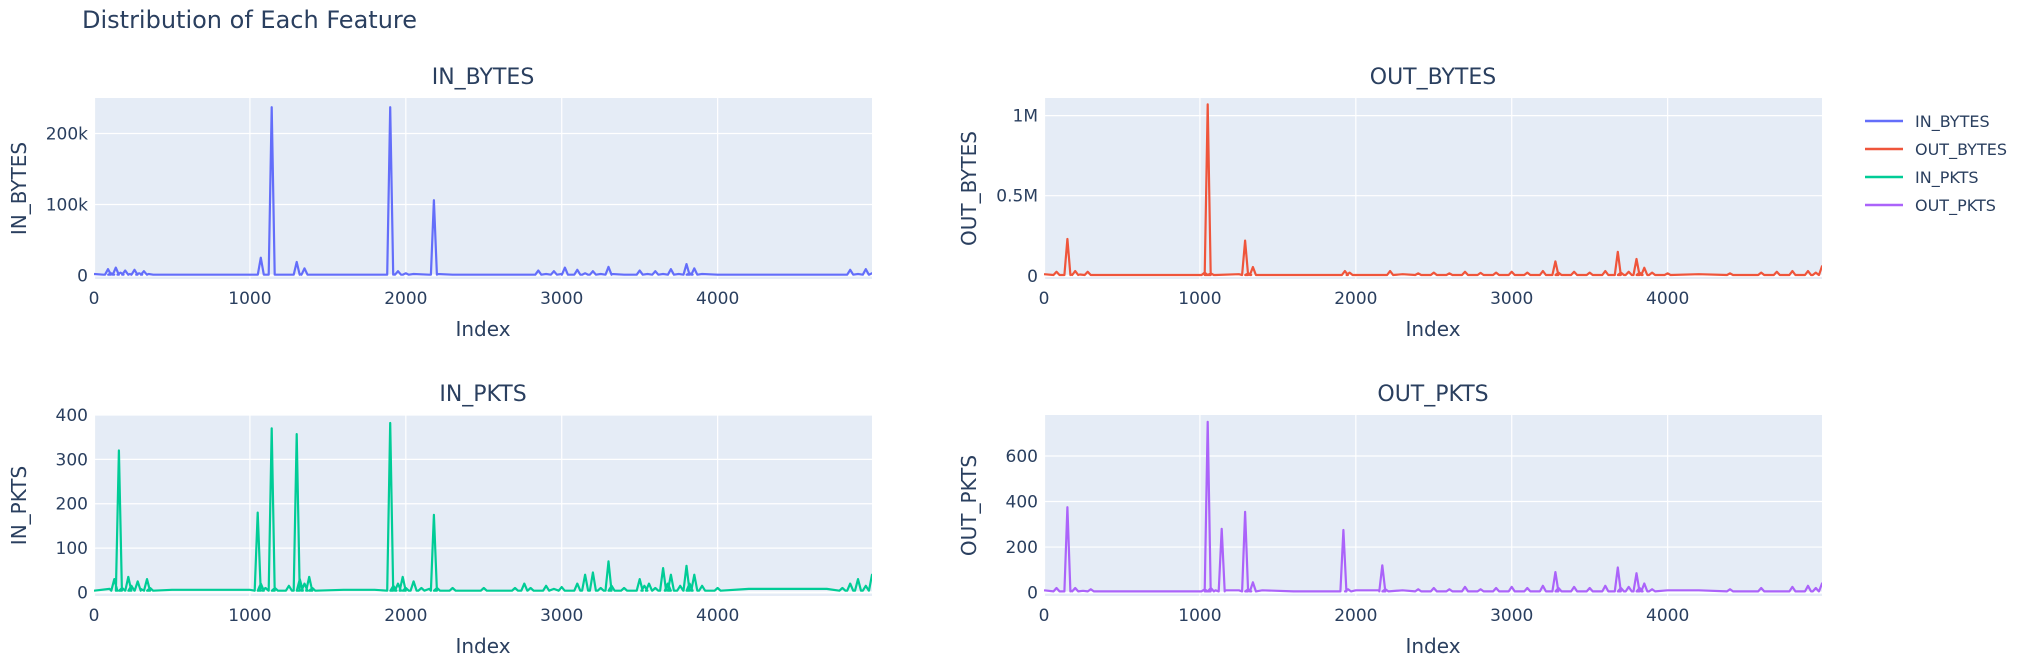 Image resolution: width=2027 pixels, height=671 pixels. Describe the element at coordinates (969, 188) in the screenshot. I see `y-axis-label: OUT_BYTES` at that location.